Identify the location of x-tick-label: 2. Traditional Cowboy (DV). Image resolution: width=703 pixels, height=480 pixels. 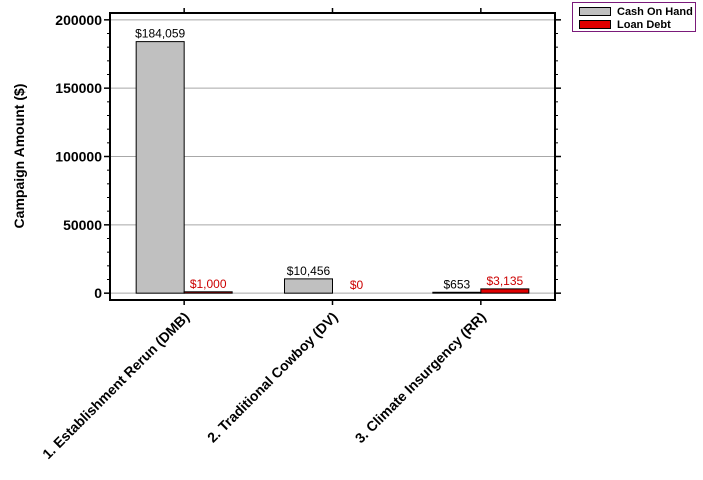
(272, 377).